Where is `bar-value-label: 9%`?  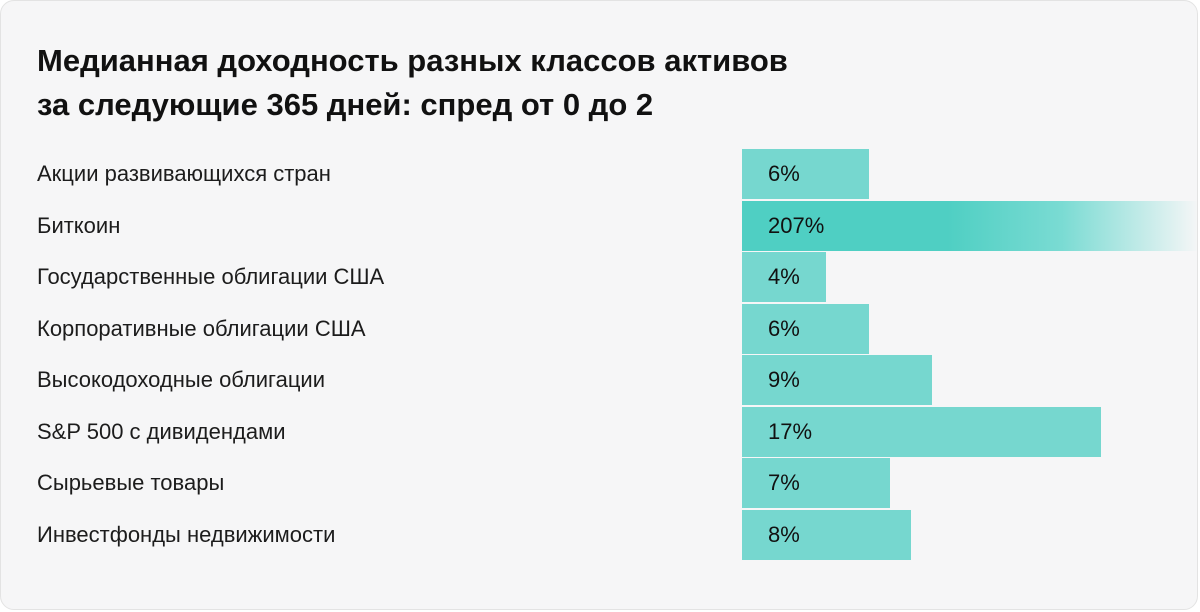
bar-value-label: 9% is located at coordinates (784, 379).